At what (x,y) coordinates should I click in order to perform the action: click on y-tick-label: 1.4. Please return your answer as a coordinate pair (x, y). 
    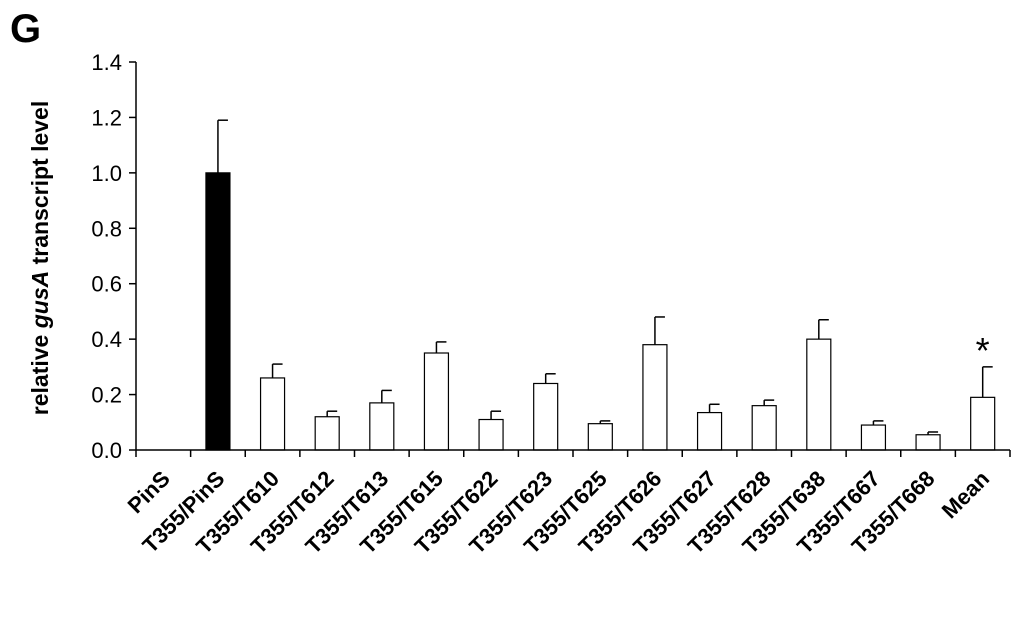
    Looking at the image, I should click on (106, 62).